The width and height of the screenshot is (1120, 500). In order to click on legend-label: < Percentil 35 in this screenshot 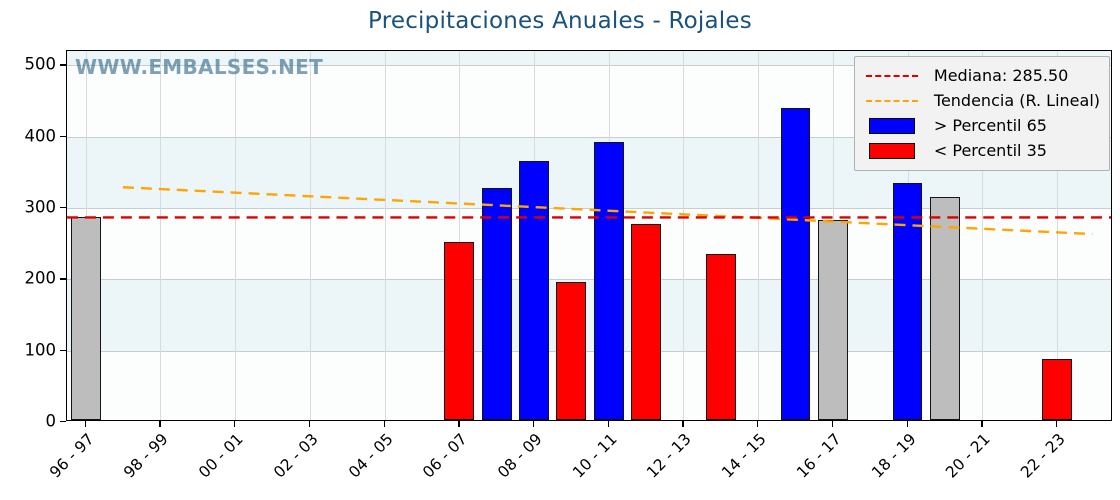, I will do `click(990, 150)`.